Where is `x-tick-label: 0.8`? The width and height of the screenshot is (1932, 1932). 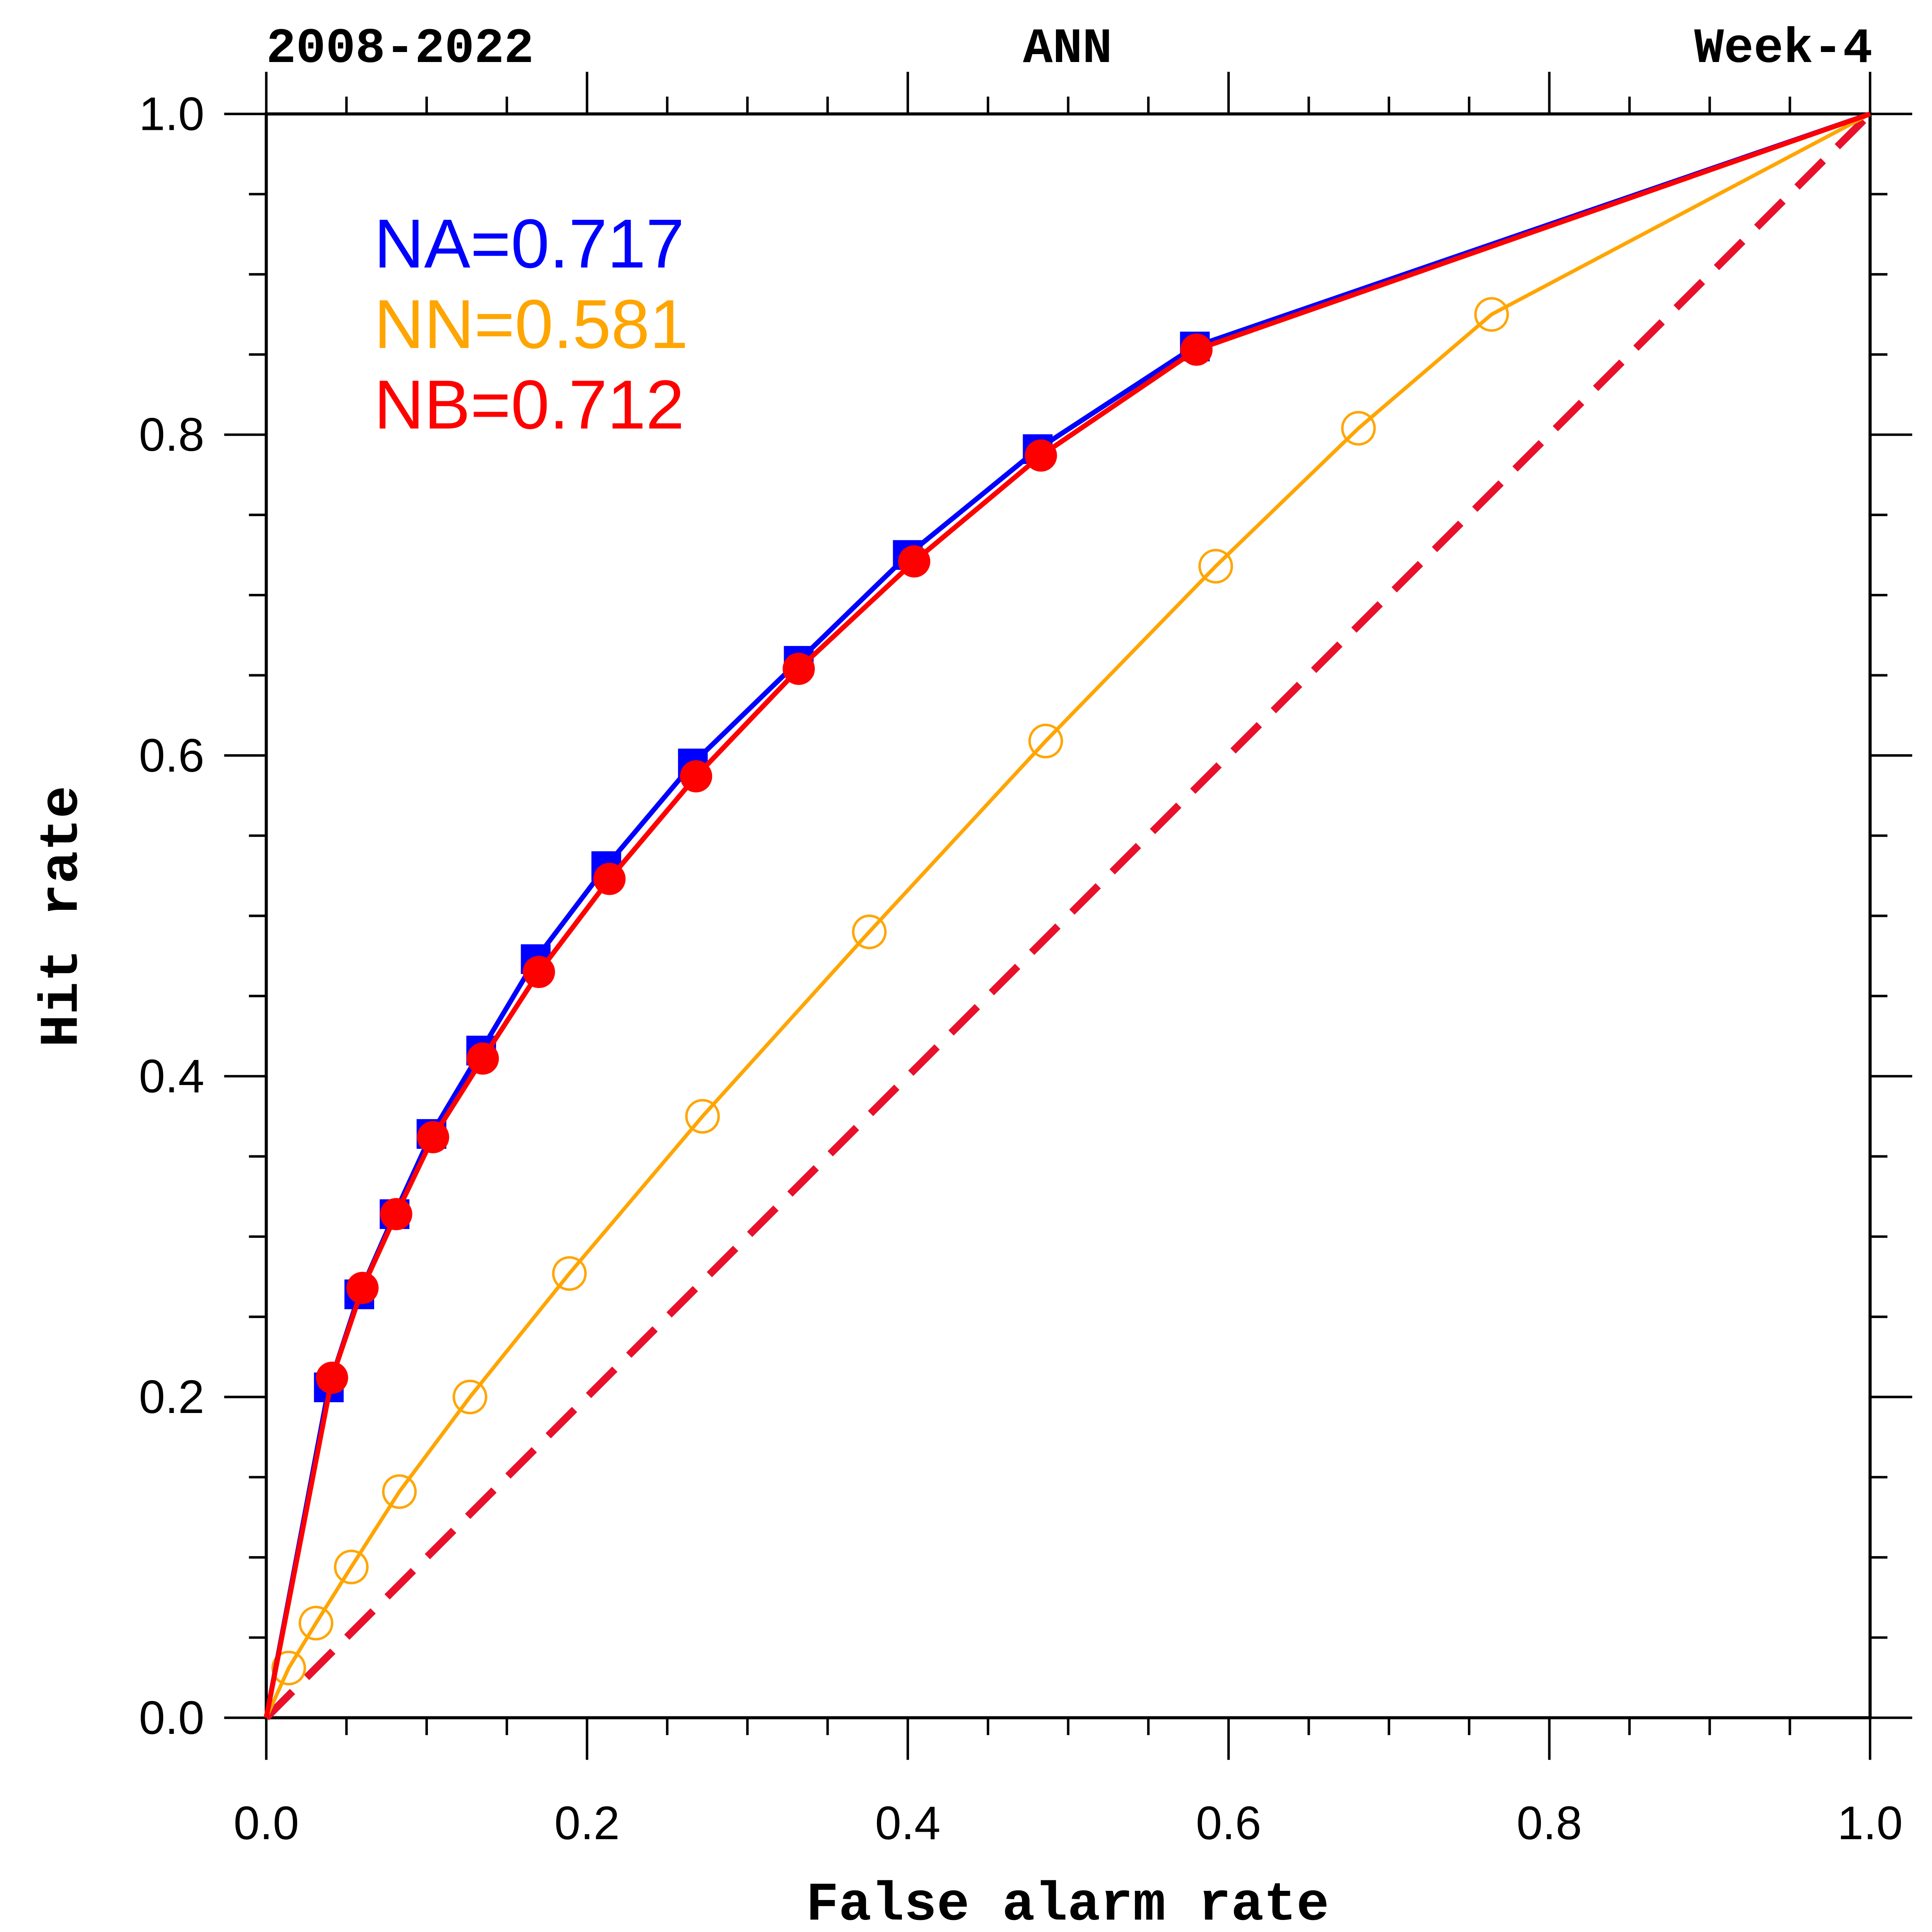
x-tick-label: 0.8 is located at coordinates (1549, 1823).